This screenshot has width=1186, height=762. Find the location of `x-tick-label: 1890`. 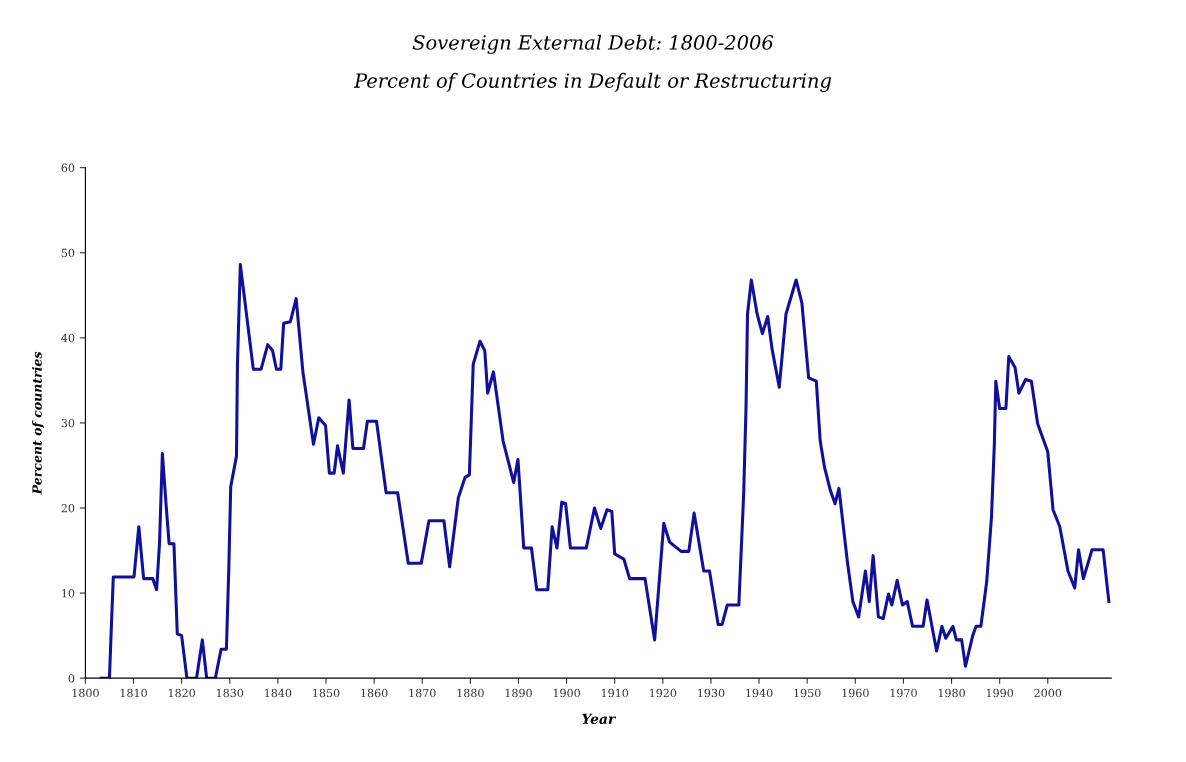

x-tick-label: 1890 is located at coordinates (518, 693).